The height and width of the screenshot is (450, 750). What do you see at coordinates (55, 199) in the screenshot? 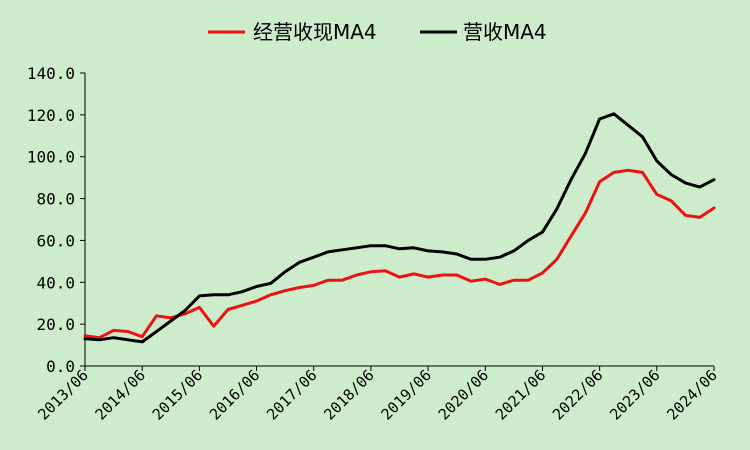
I see `y-tick-label: 80.0` at bounding box center [55, 199].